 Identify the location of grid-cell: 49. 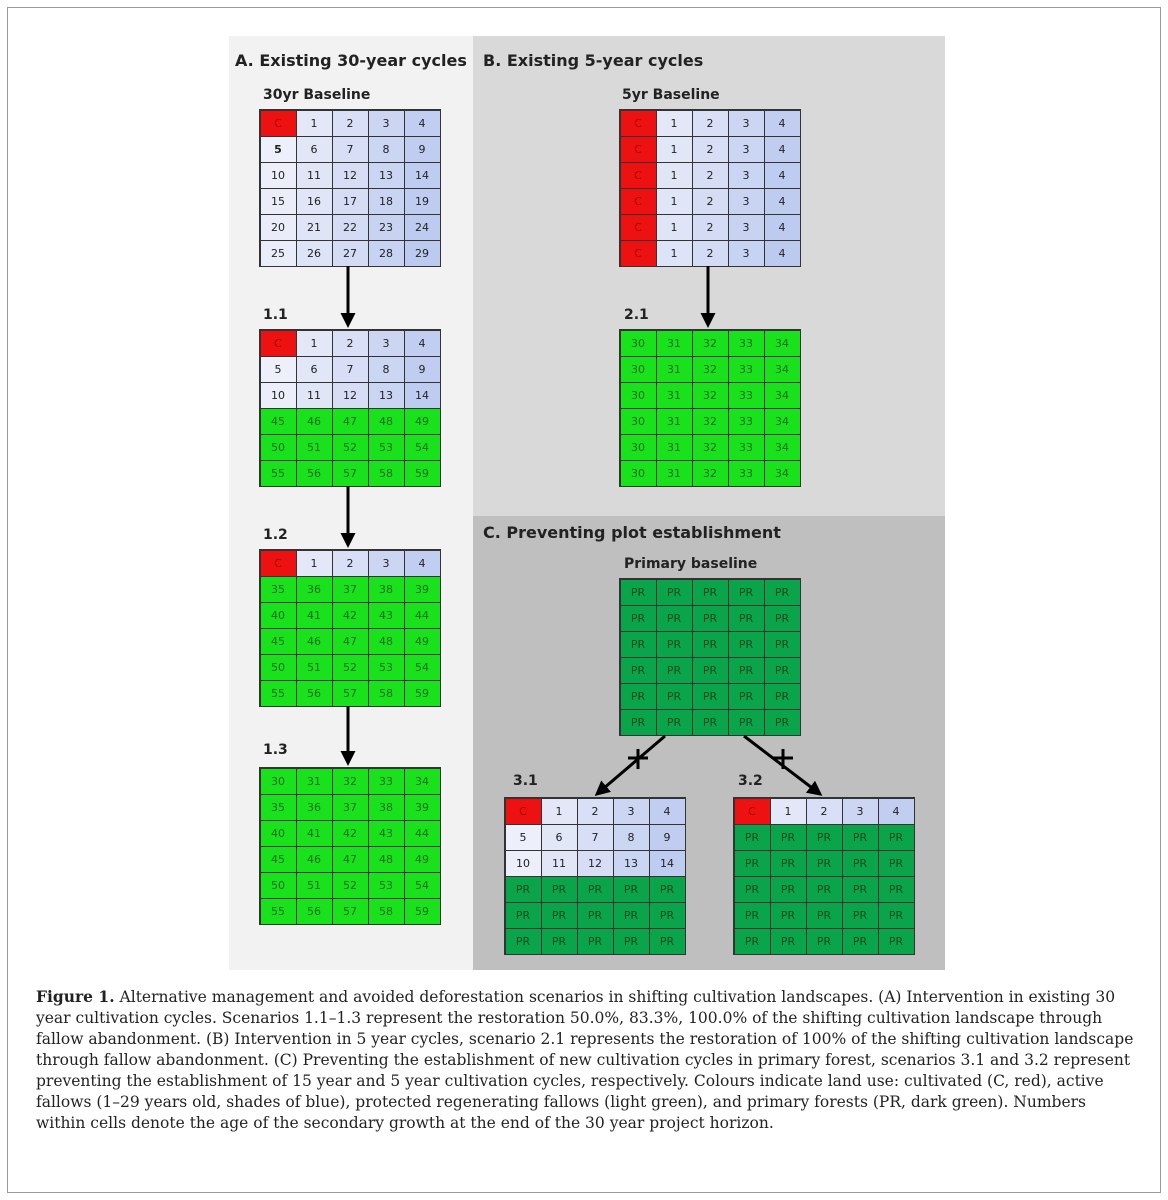
(422, 641).